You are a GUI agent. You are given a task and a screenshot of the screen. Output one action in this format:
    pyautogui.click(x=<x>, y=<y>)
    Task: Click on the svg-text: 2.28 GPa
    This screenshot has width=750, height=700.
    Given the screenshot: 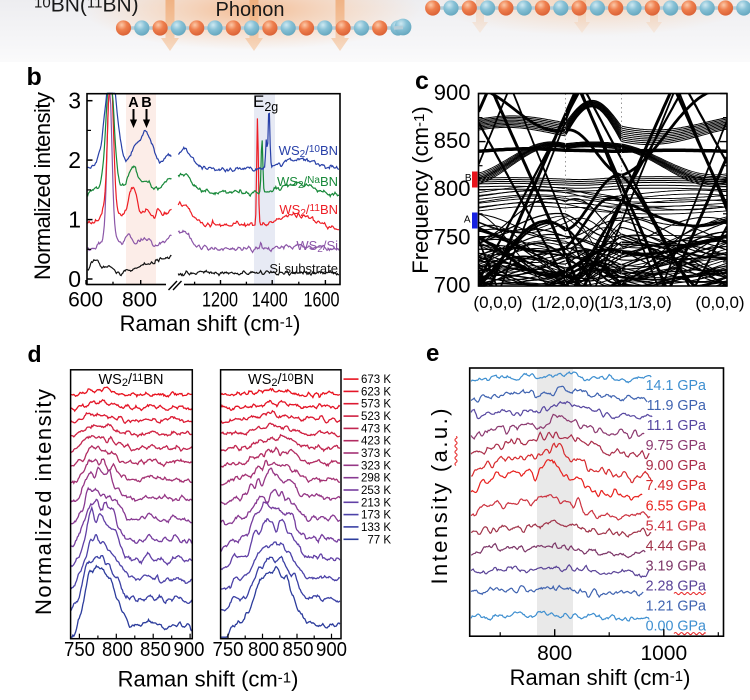 What is the action you would take?
    pyautogui.click(x=676, y=587)
    